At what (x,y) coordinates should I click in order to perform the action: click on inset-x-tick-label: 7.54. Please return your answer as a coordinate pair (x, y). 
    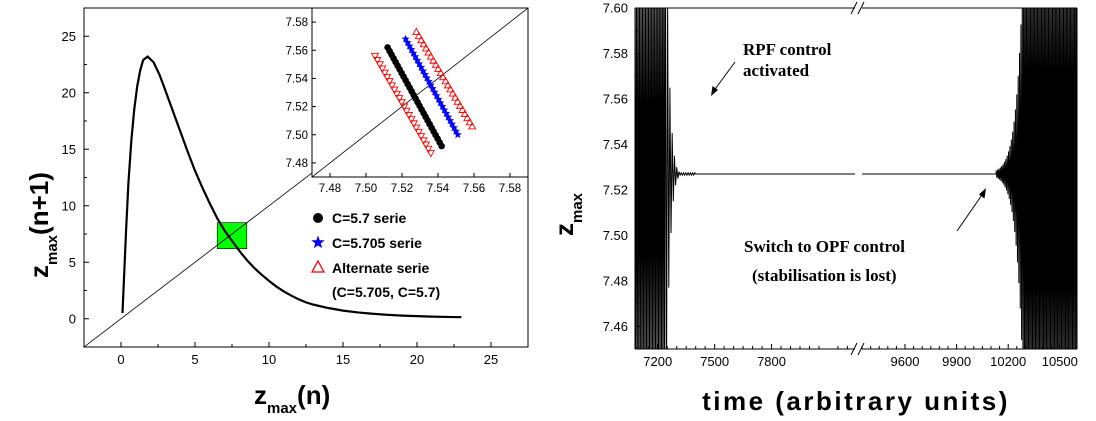
    Looking at the image, I should click on (438, 189).